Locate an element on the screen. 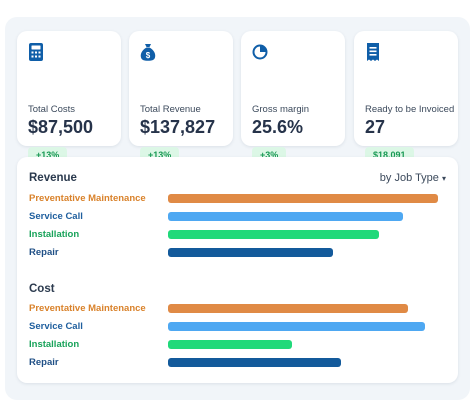 This screenshot has width=474, height=414. kpi-value: $87,500 is located at coordinates (61, 127).